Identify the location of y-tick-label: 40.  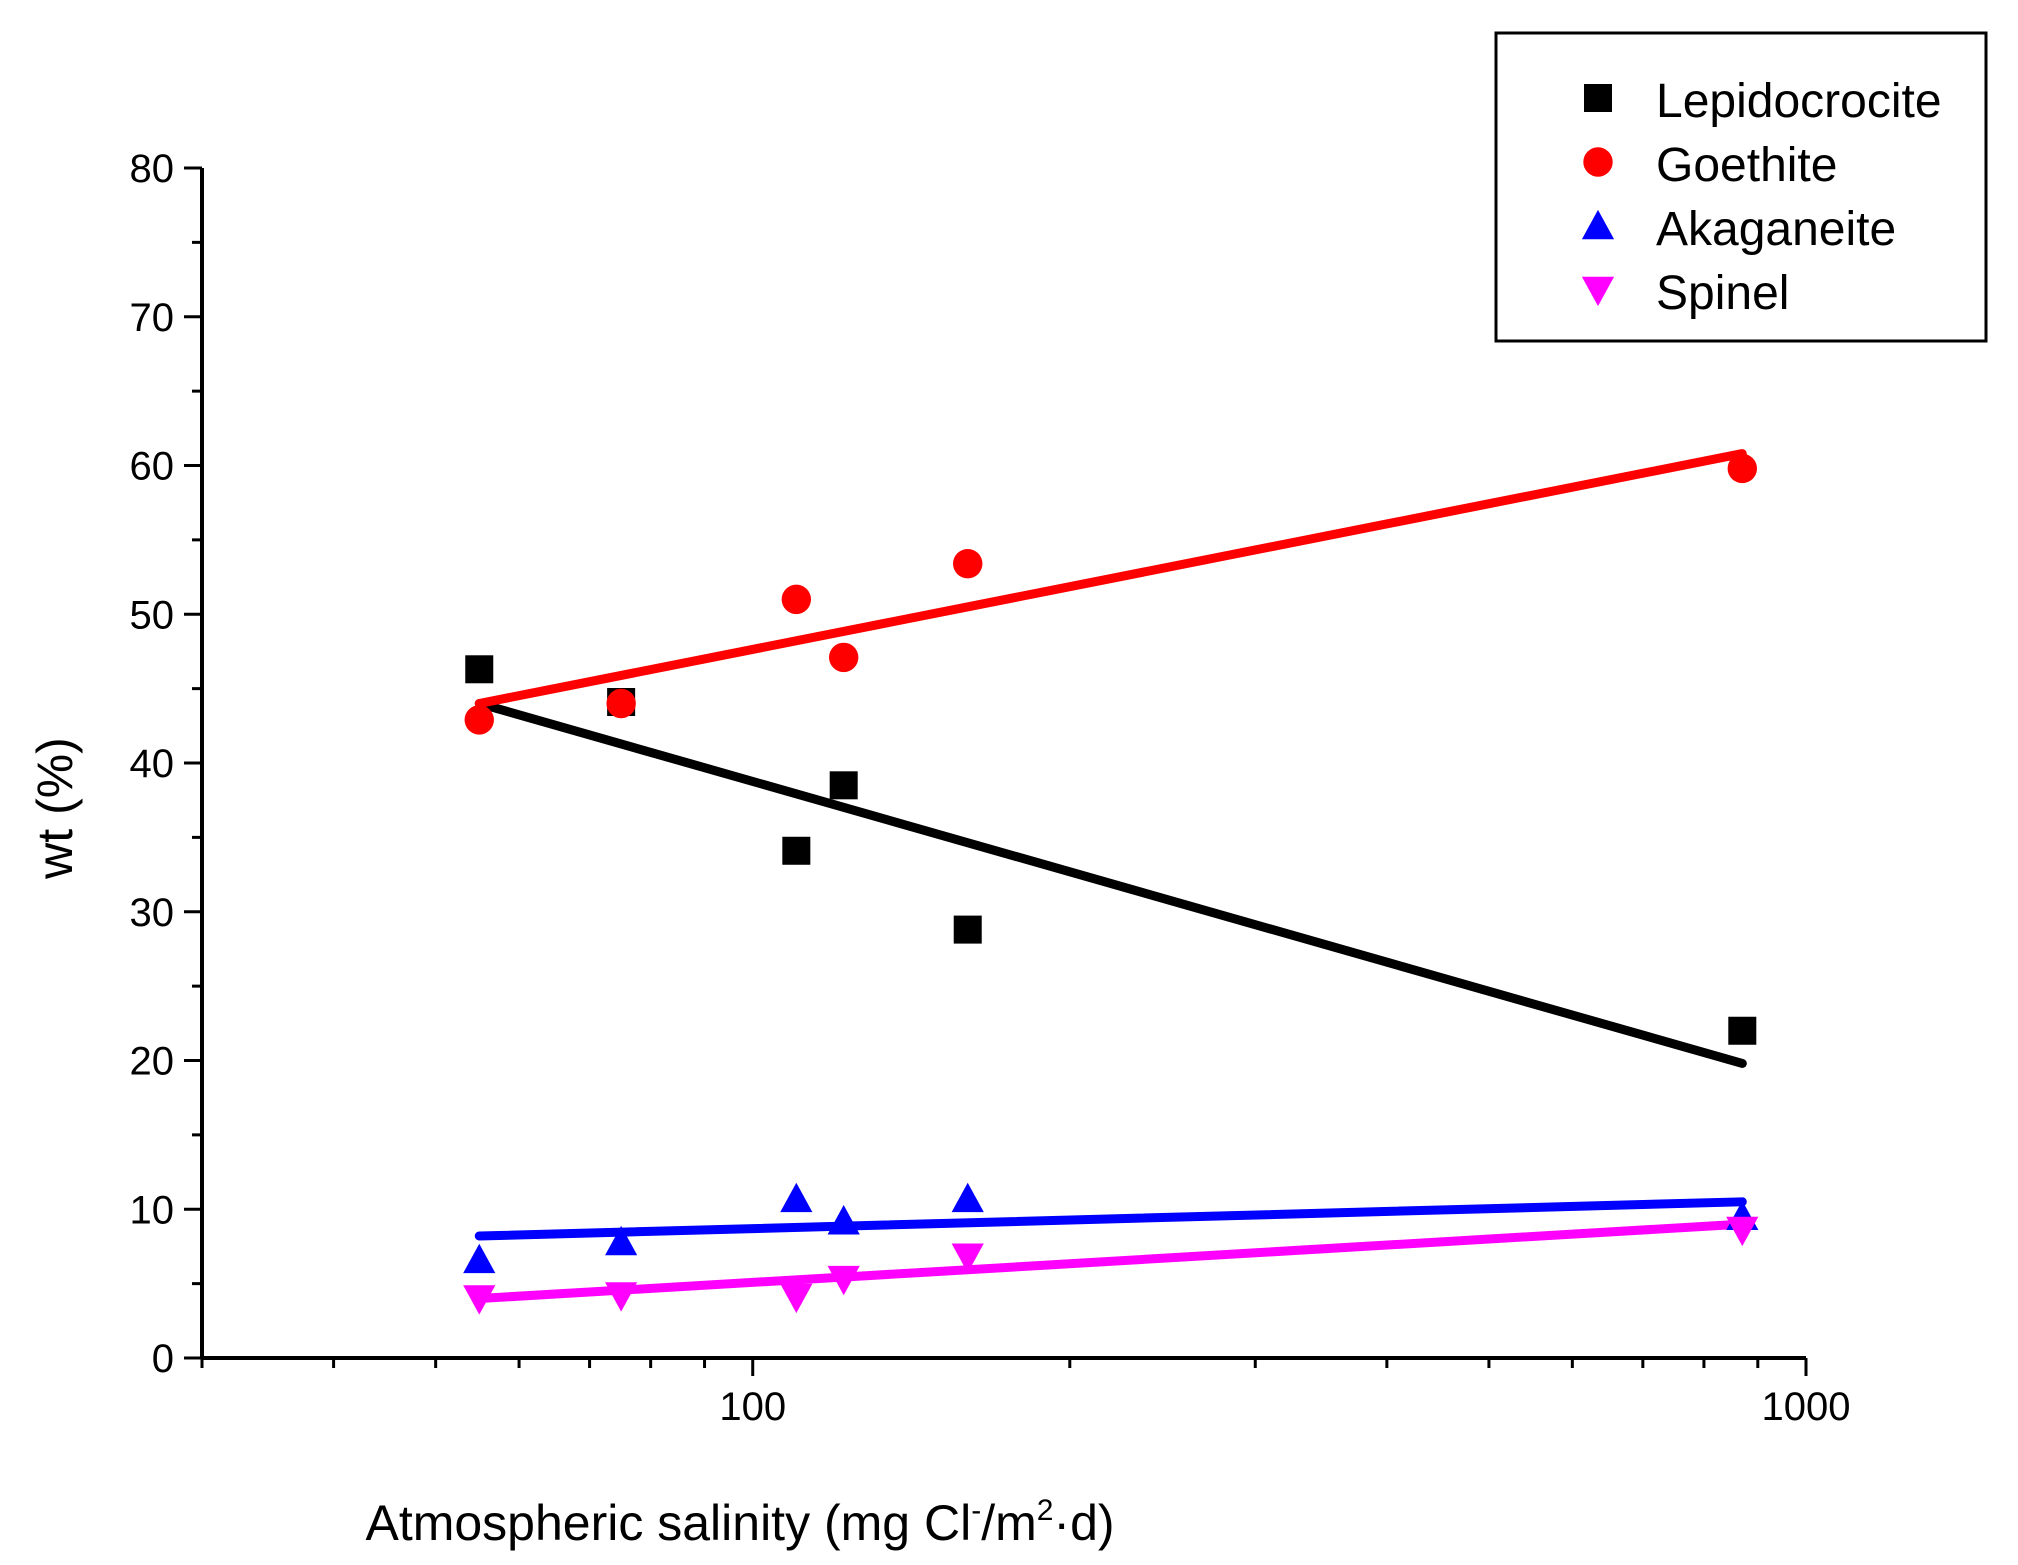
(152, 764).